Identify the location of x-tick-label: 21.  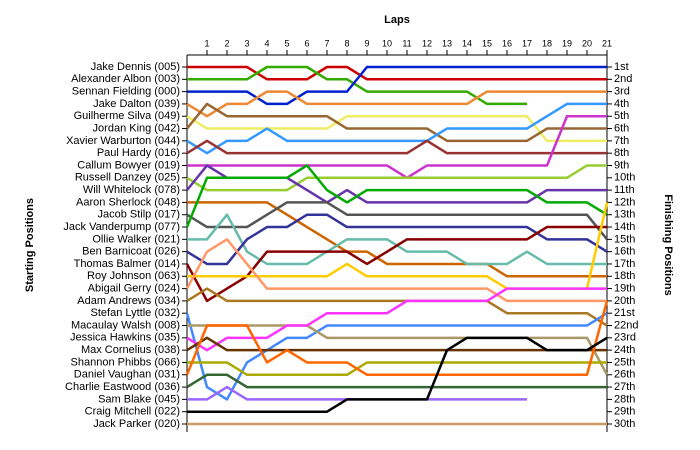
(607, 43).